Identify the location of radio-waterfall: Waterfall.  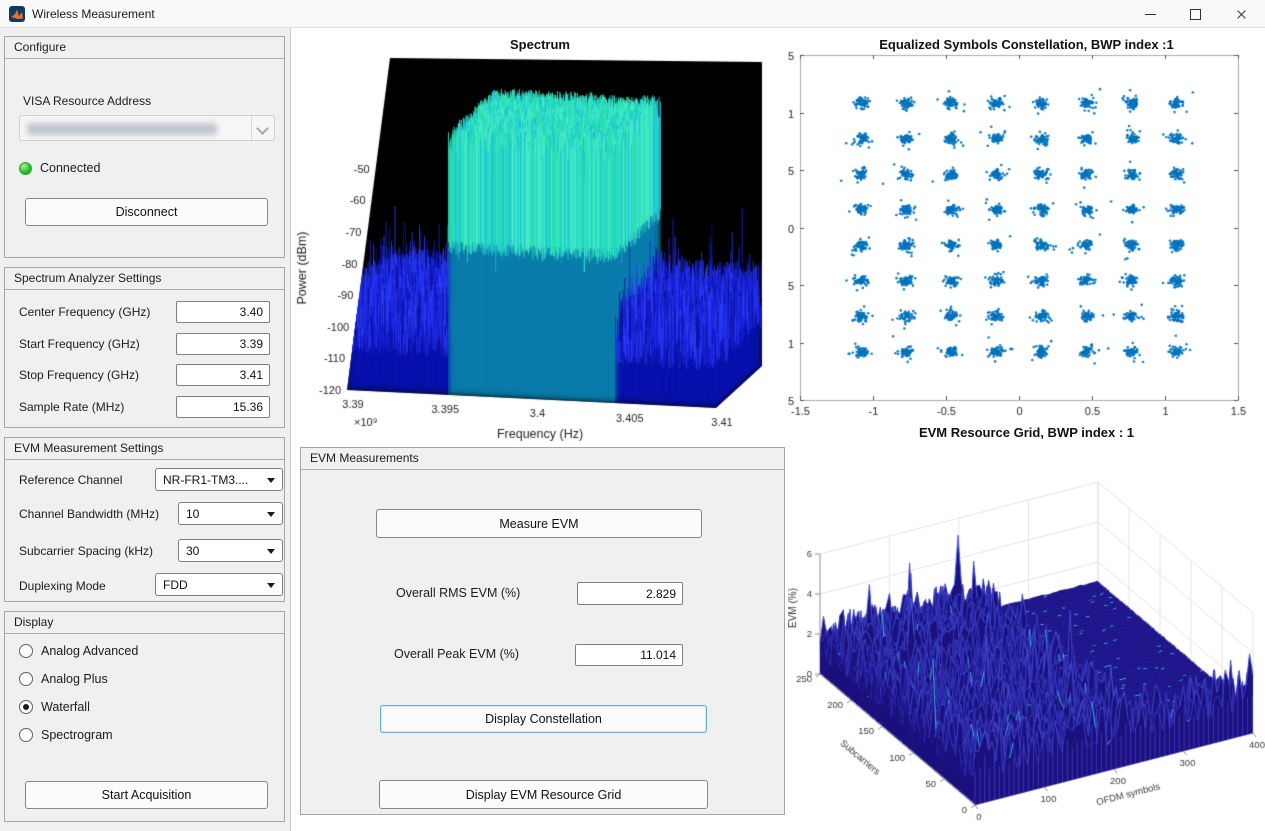
(54, 707).